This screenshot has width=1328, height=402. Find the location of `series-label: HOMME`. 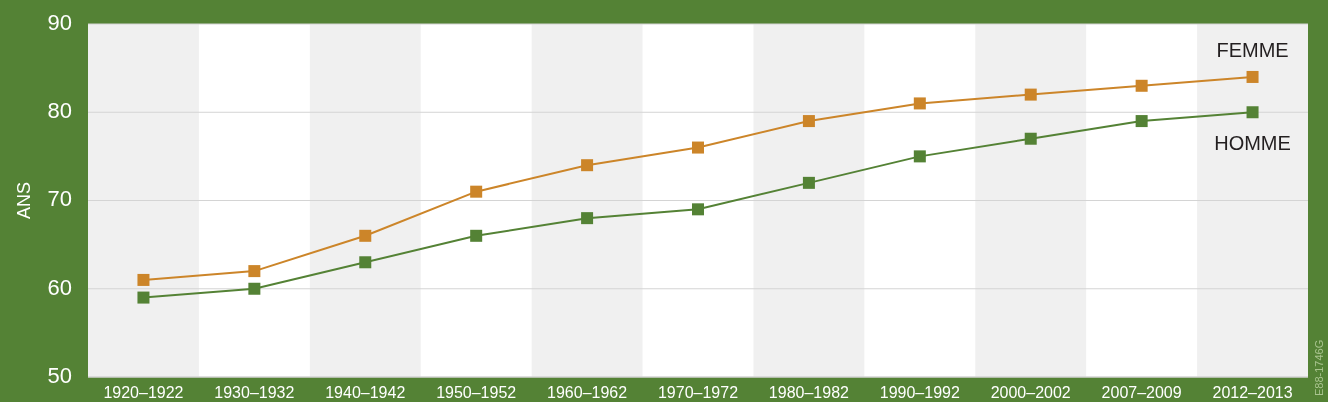

series-label: HOMME is located at coordinates (1252, 143).